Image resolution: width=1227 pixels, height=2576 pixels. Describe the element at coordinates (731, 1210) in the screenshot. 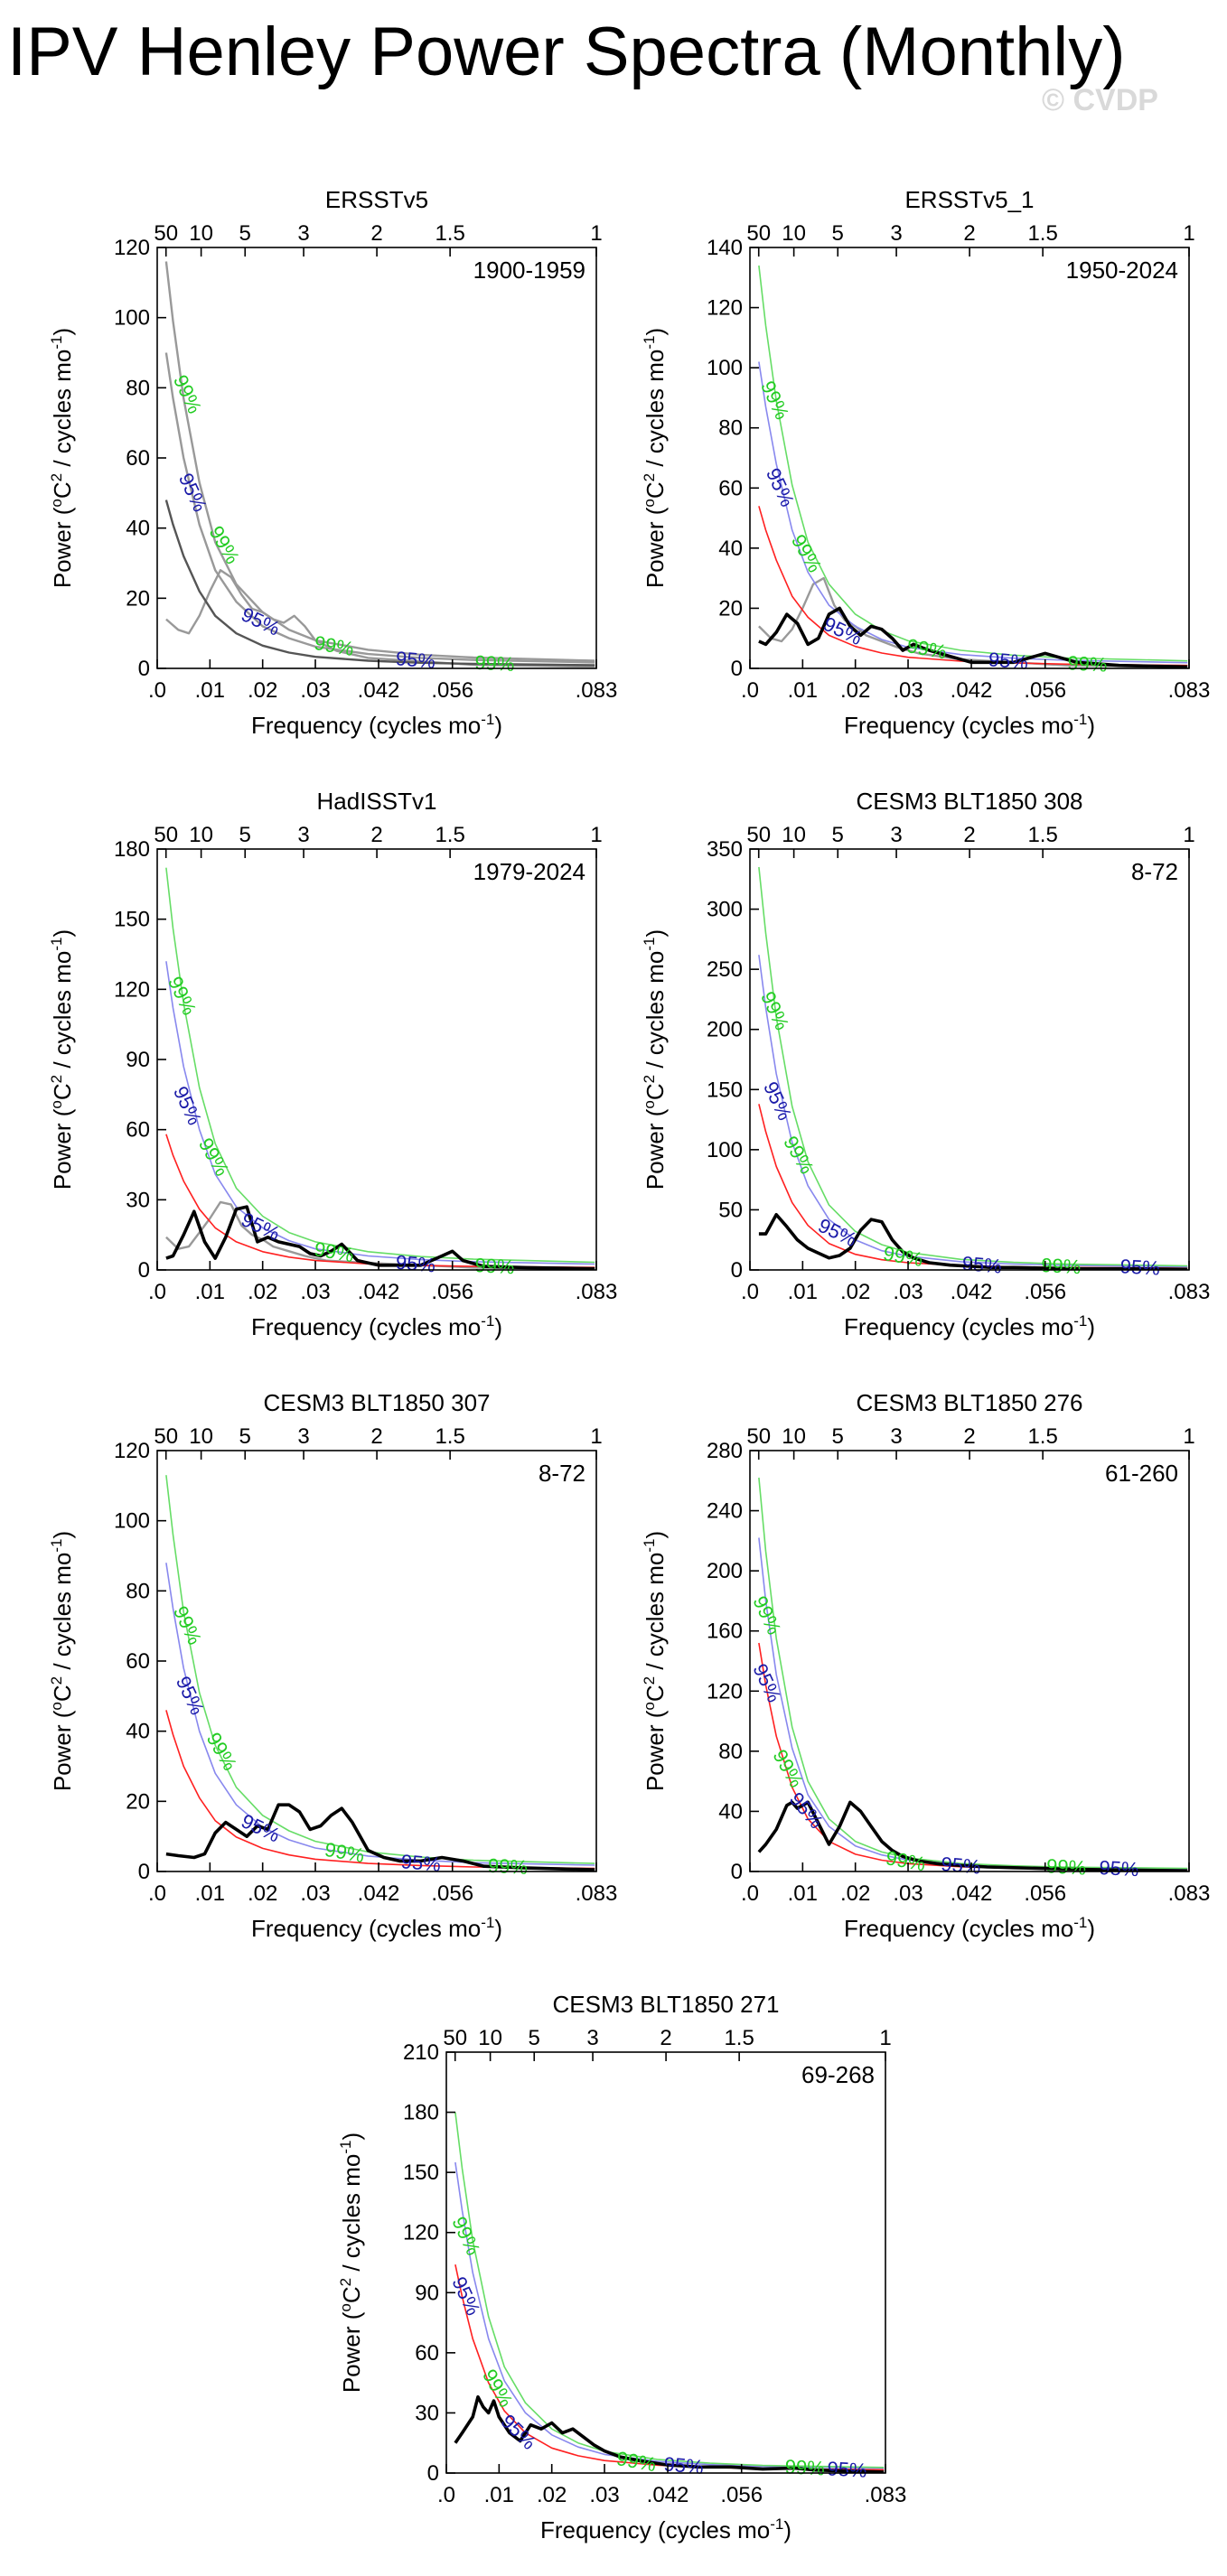

I see `y-tick-label: 50` at that location.